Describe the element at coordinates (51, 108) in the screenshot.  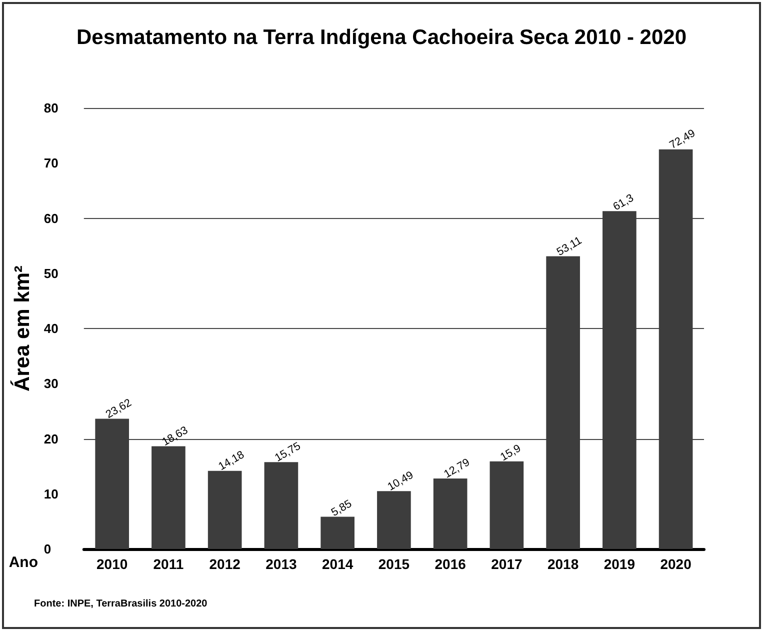
I see `y-tick-label: 80` at that location.